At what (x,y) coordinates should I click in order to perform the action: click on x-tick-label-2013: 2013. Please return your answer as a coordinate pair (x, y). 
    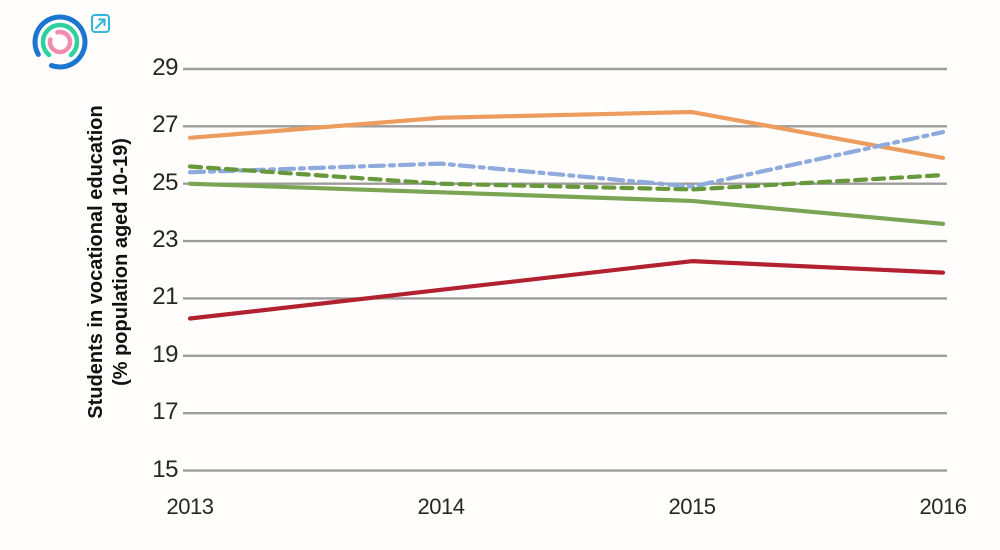
    Looking at the image, I should click on (190, 506).